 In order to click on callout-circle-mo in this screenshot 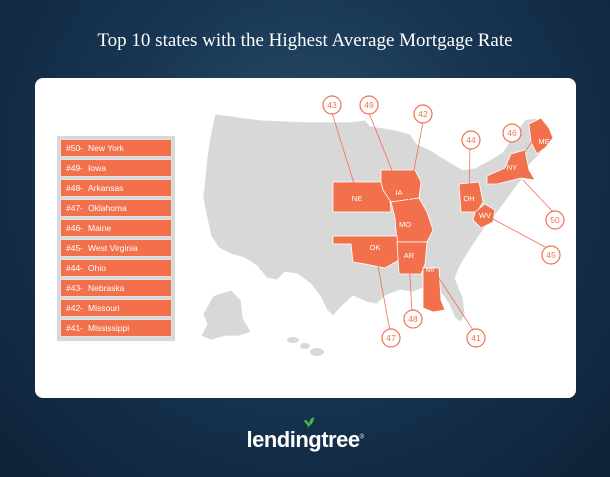, I will do `click(423, 114)`.